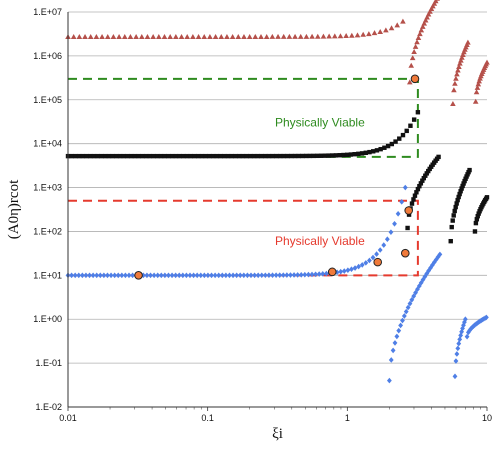 This screenshot has width=500, height=453. What do you see at coordinates (14, 209) in the screenshot?
I see `y-axis-title: (A0η)rcot` at bounding box center [14, 209].